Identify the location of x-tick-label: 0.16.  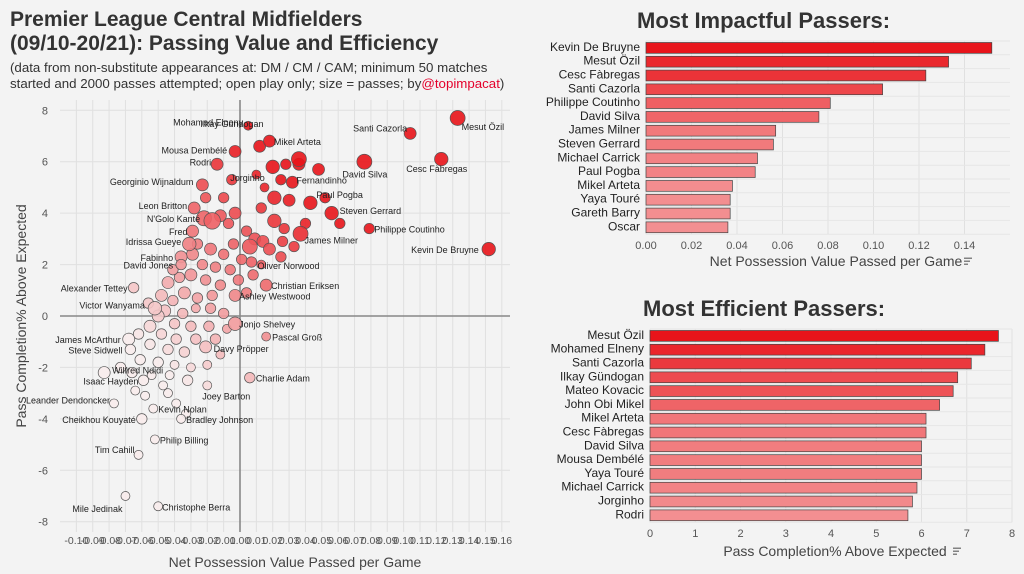
(502, 541).